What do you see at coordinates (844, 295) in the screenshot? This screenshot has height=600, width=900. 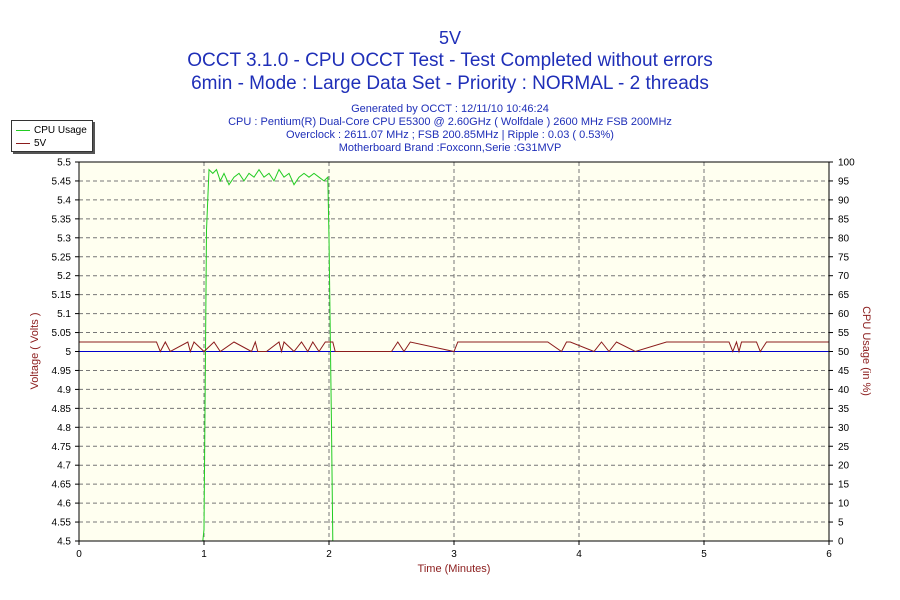 I see `y2-tick-label: 65` at bounding box center [844, 295].